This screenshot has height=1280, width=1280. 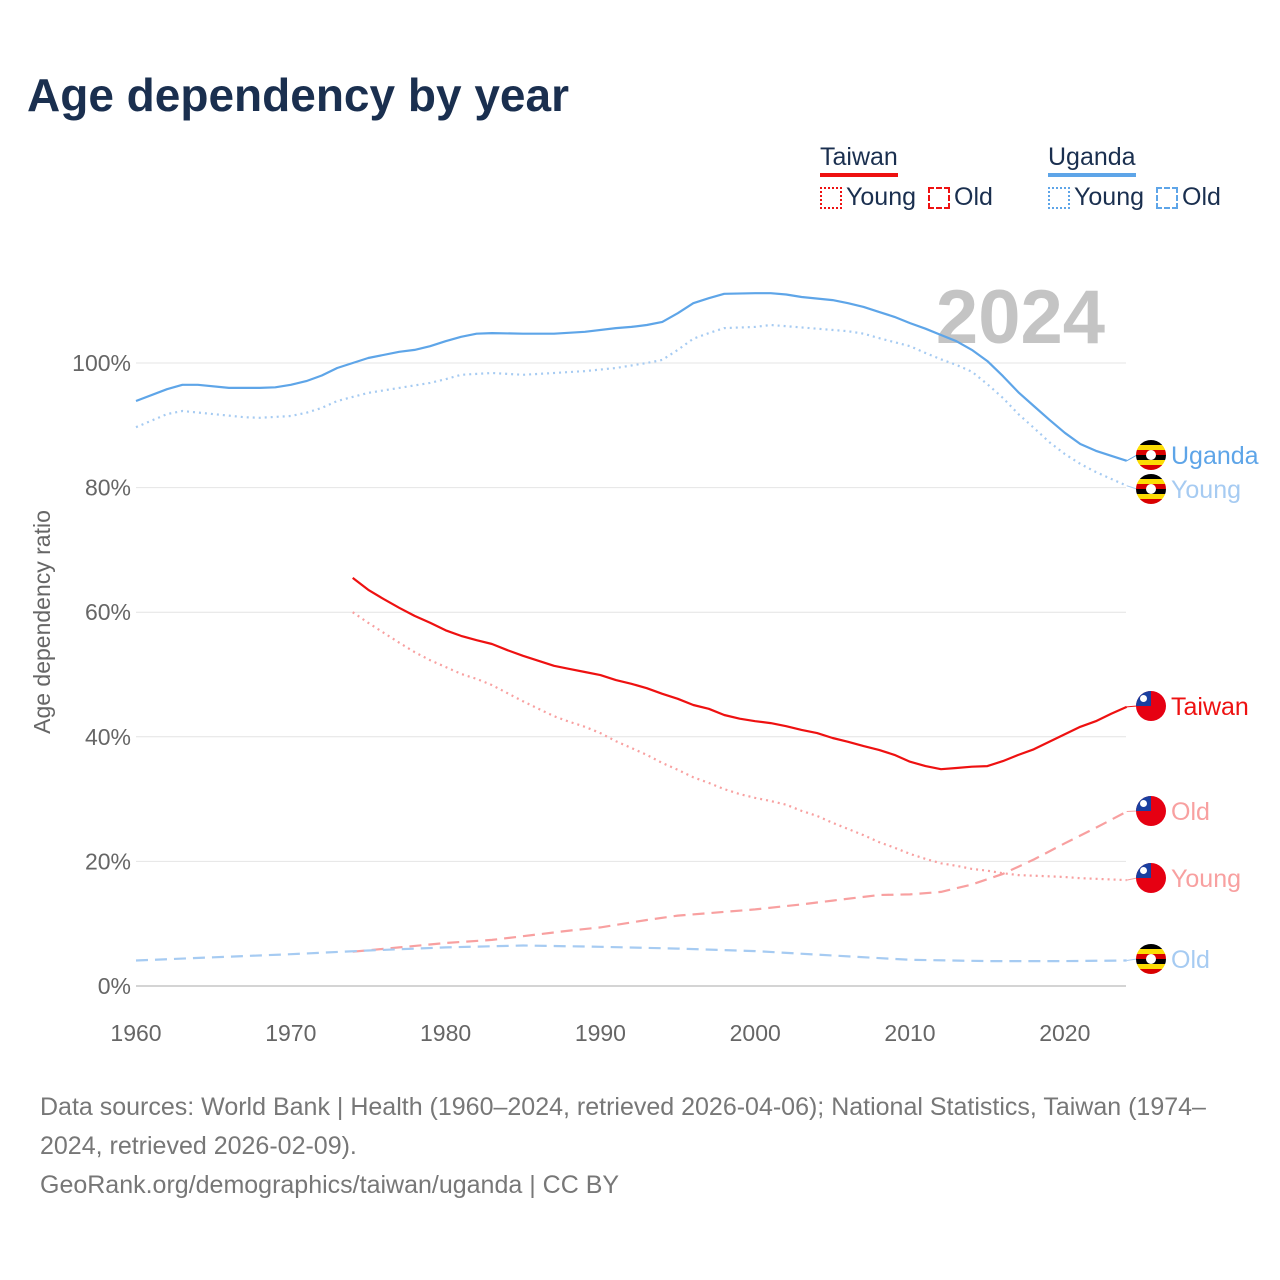 I want to click on series-line-uganda-old, so click(x=631, y=953).